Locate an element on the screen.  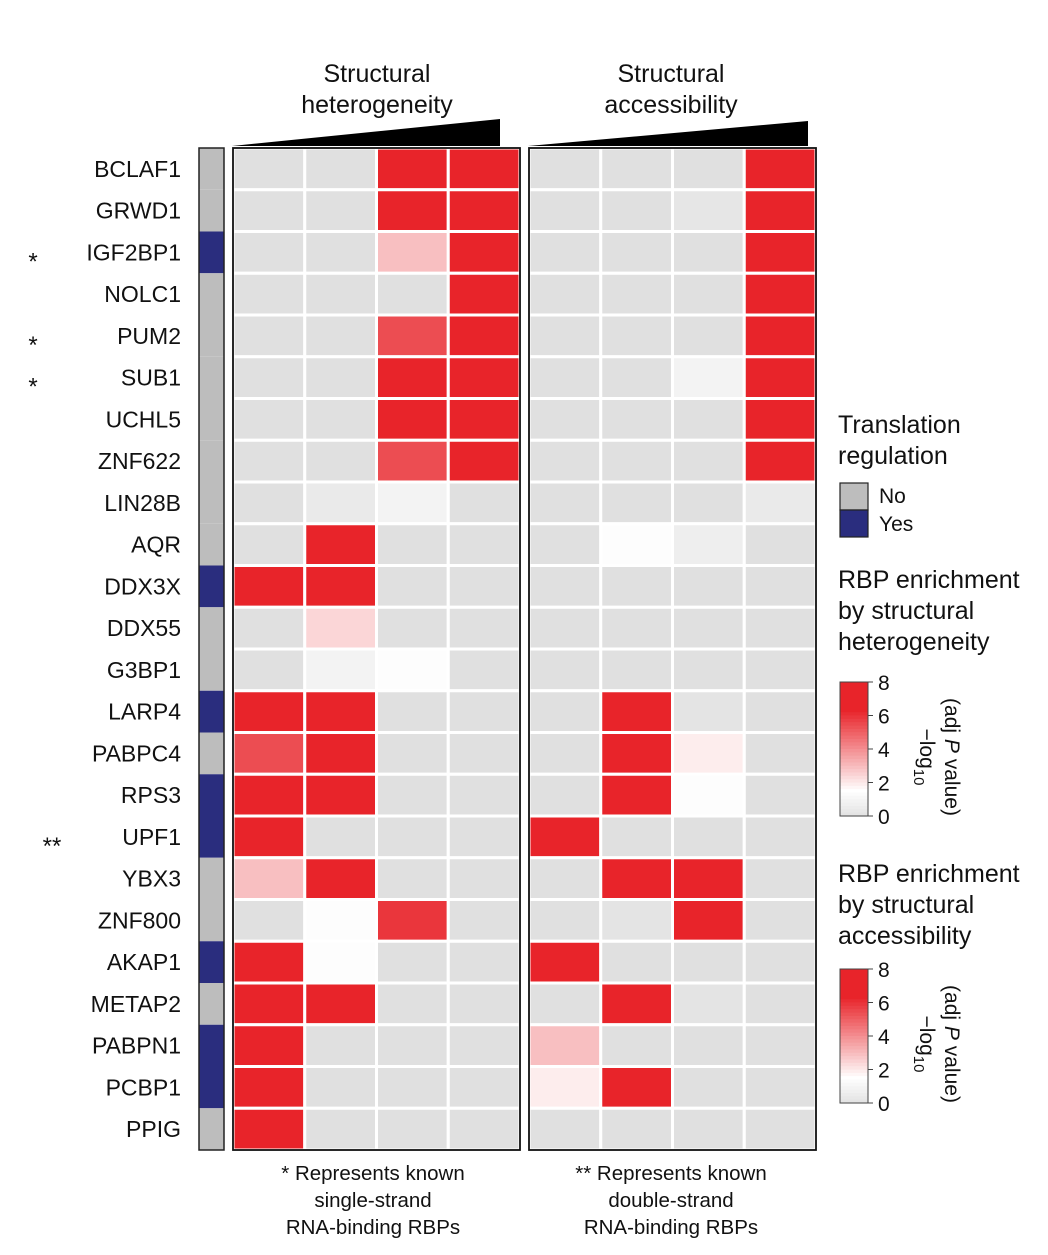
translation-bar-border is located at coordinates (211, 649).